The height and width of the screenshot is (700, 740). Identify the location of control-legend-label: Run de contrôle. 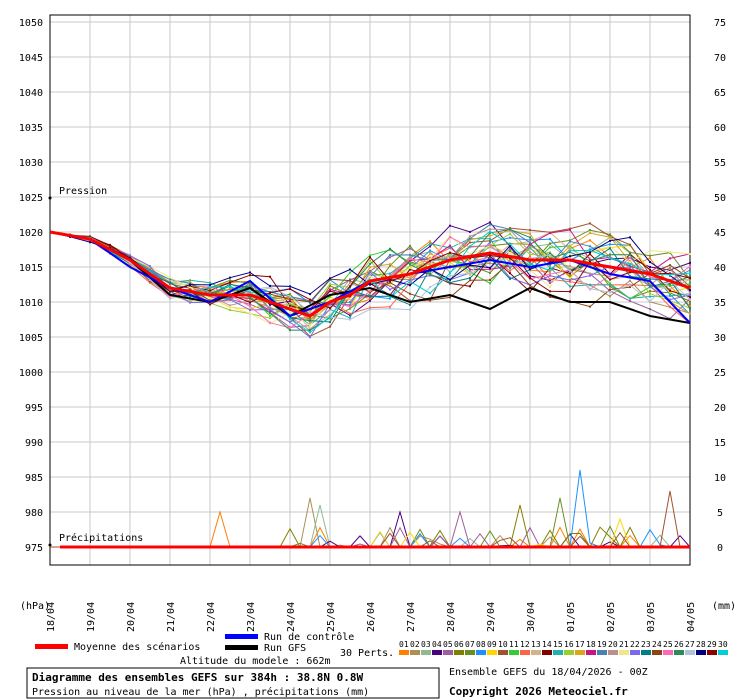
(309, 637).